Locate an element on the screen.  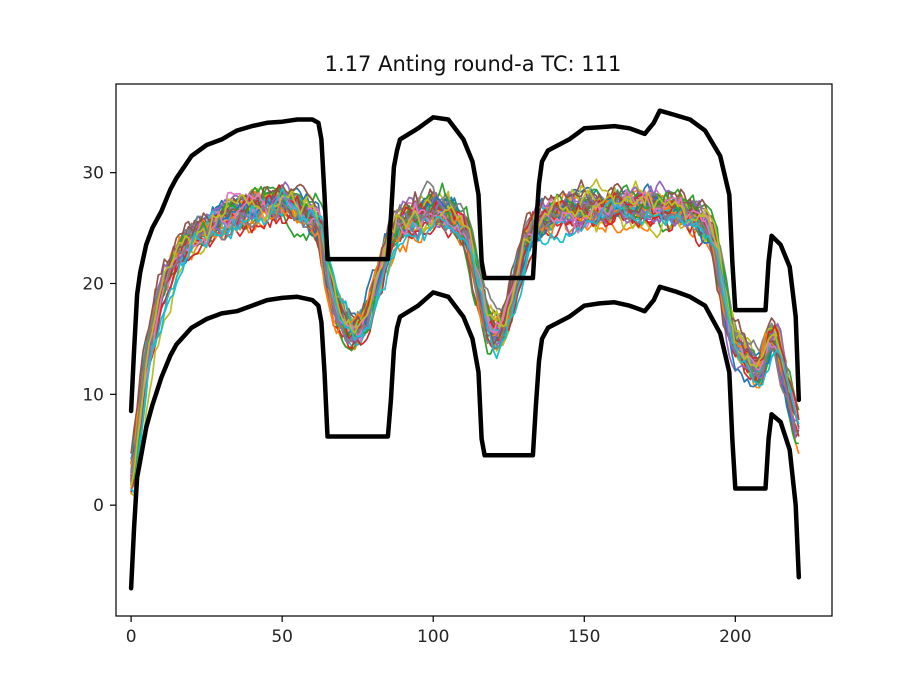
y-tick-label: 30 is located at coordinates (93, 174).